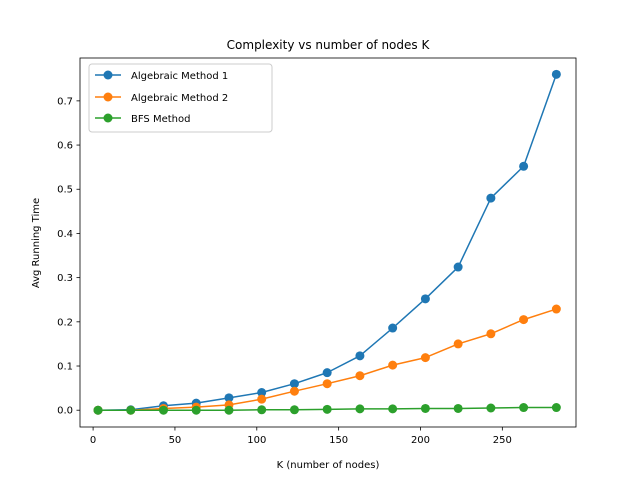 This screenshot has height=480, width=640. Describe the element at coordinates (65, 411) in the screenshot. I see `y-tick-label: 0.0` at that location.